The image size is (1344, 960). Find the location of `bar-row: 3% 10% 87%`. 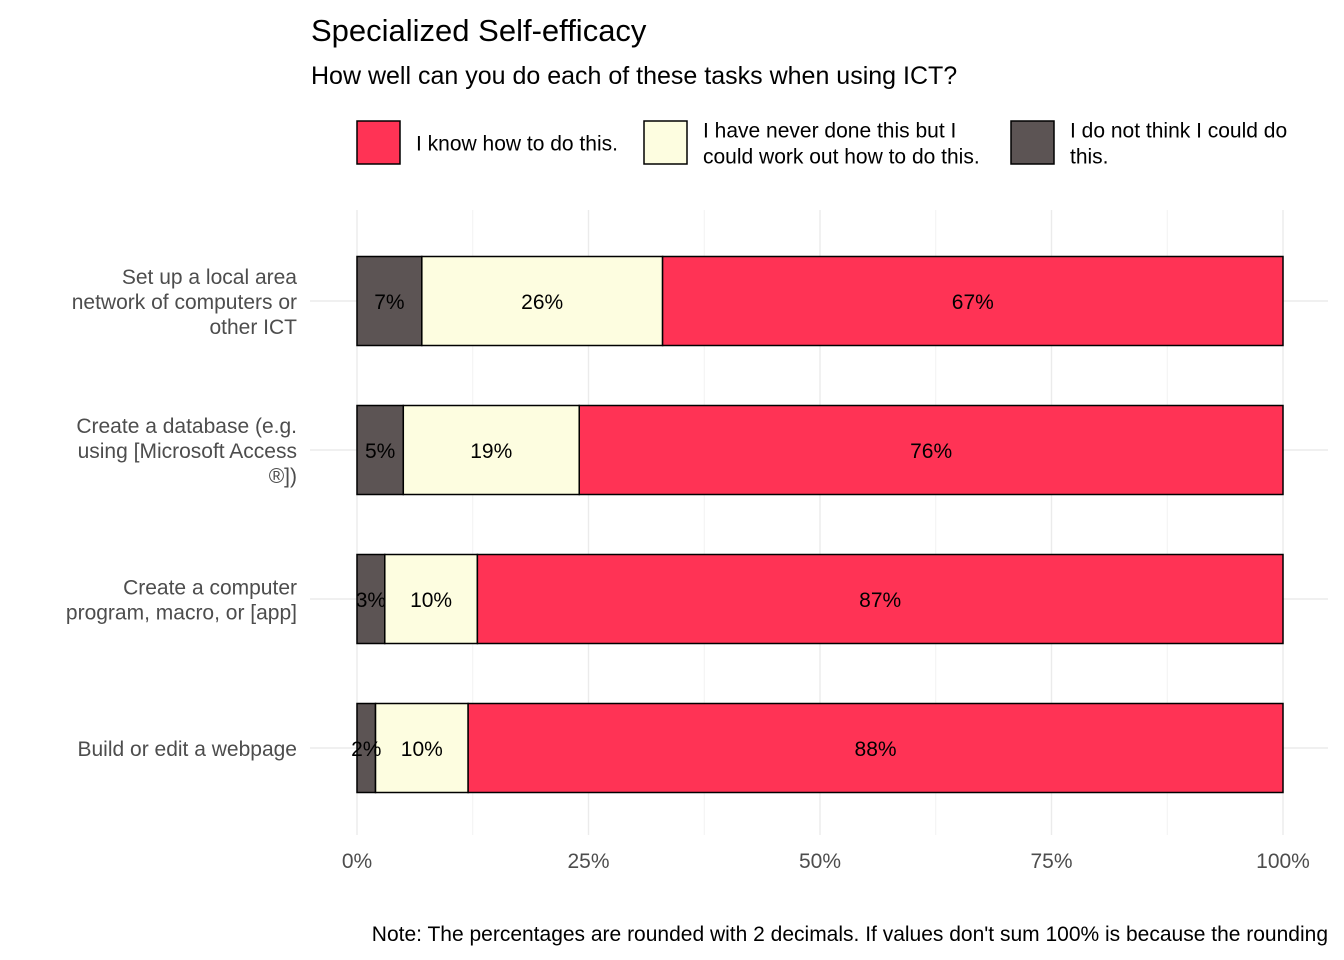

bar-row: 3% 10% 87% is located at coordinates (820, 599).